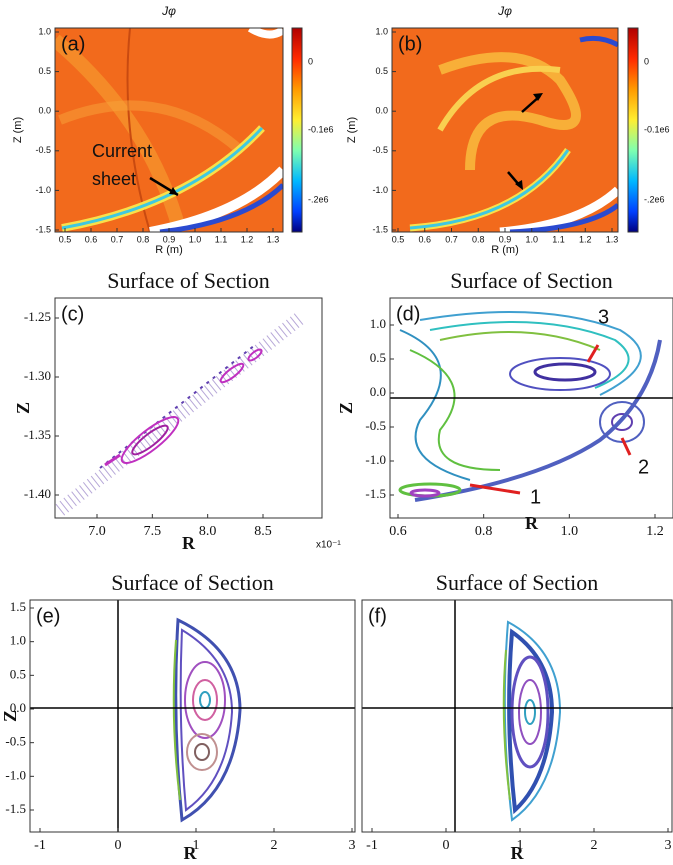  Describe the element at coordinates (535, 497) in the screenshot. I see `annotation: 1` at that location.